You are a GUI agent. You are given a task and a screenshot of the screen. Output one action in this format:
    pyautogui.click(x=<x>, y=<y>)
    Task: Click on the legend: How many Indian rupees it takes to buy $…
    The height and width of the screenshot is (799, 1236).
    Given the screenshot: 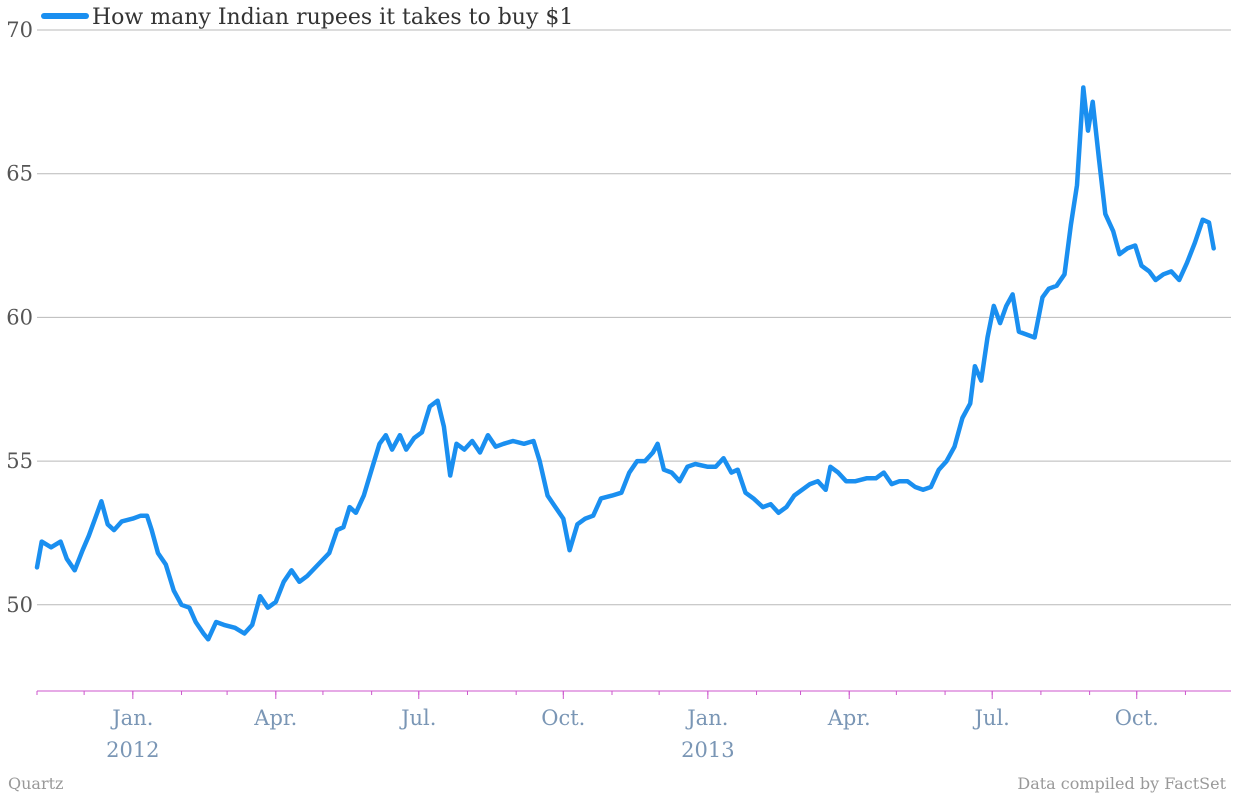 What is the action you would take?
    pyautogui.click(x=307, y=17)
    